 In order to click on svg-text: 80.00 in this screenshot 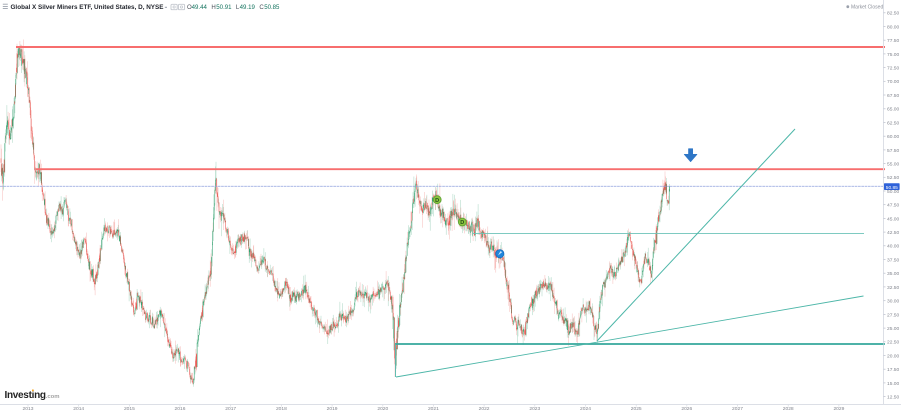, I will do `click(893, 27)`.